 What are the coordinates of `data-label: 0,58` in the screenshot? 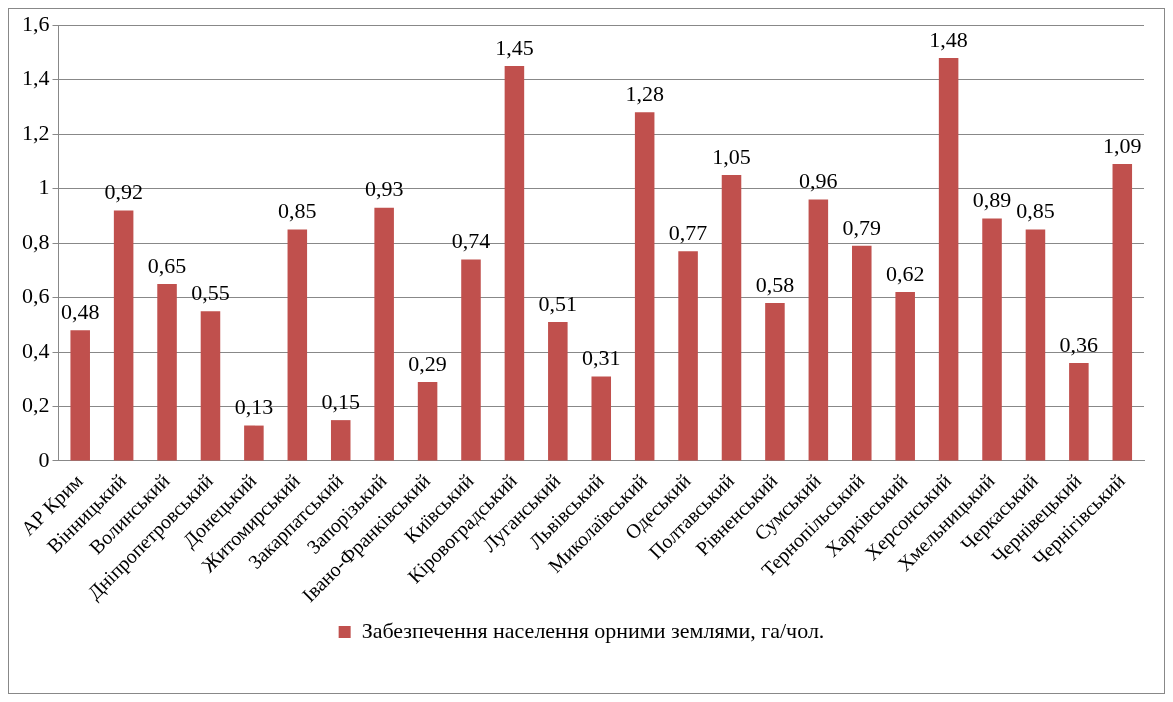 It's located at (775, 284).